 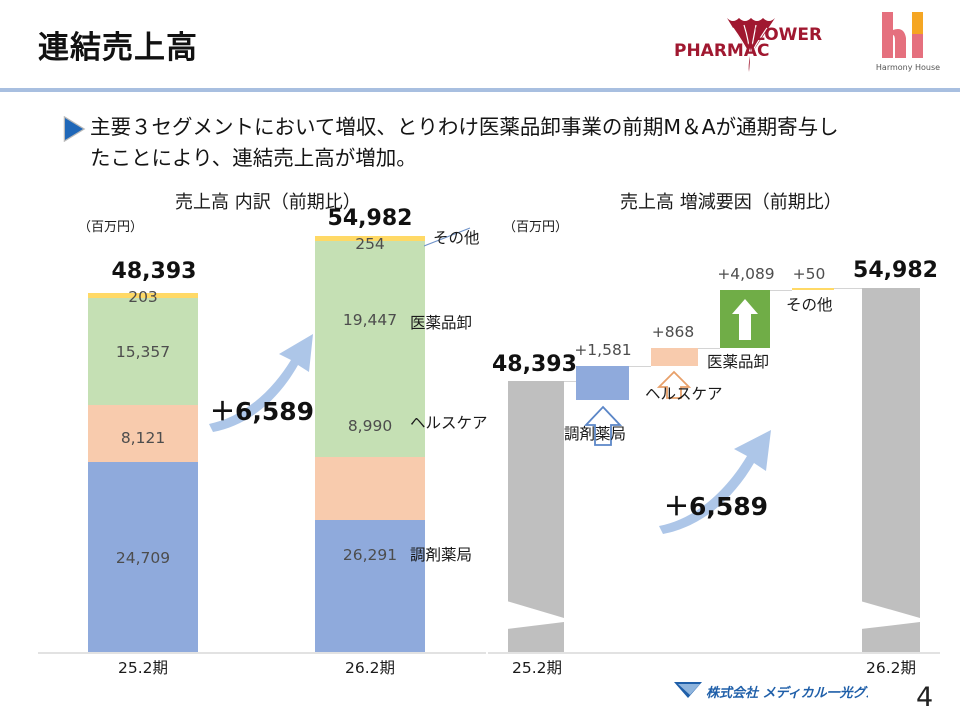 I want to click on left-bar2-value-healthcare: 8,990, so click(x=370, y=426).